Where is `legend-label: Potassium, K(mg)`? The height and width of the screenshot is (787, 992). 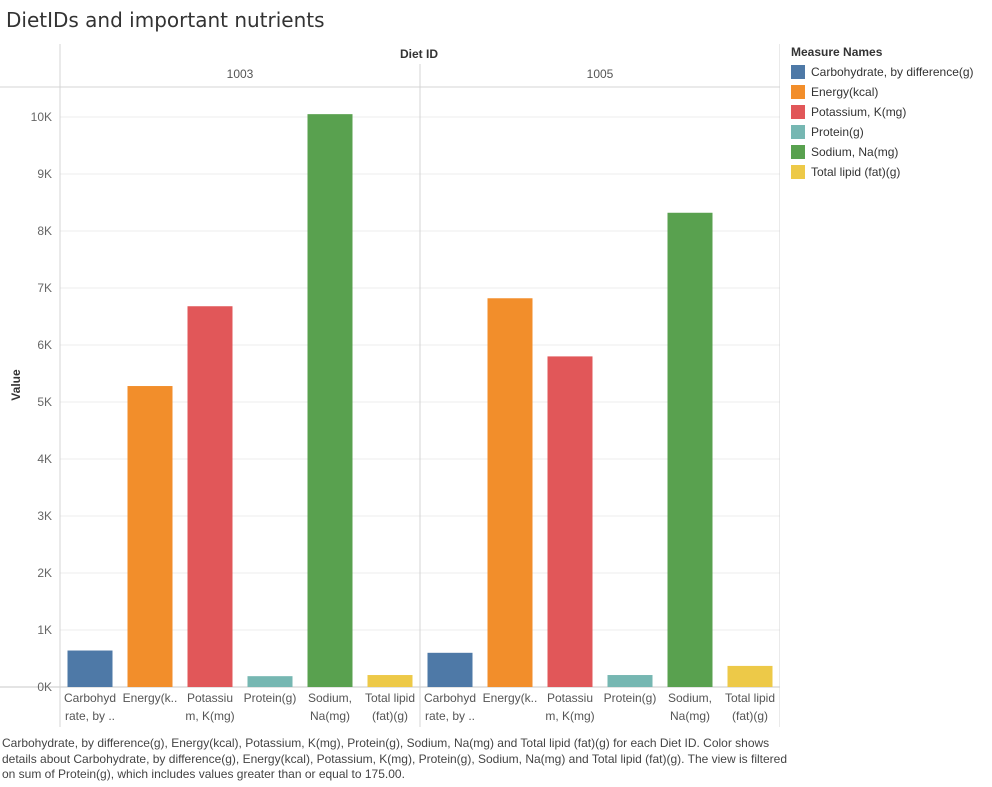 legend-label: Potassium, K(mg) is located at coordinates (859, 112).